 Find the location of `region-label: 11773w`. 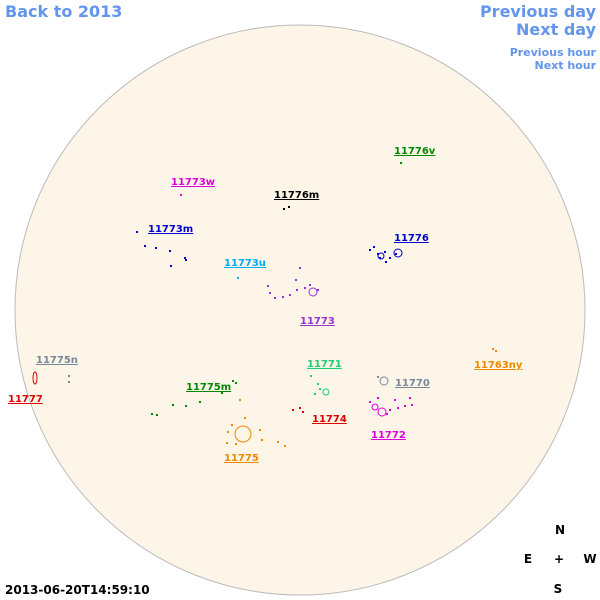

region-label: 11773w is located at coordinates (193, 182).